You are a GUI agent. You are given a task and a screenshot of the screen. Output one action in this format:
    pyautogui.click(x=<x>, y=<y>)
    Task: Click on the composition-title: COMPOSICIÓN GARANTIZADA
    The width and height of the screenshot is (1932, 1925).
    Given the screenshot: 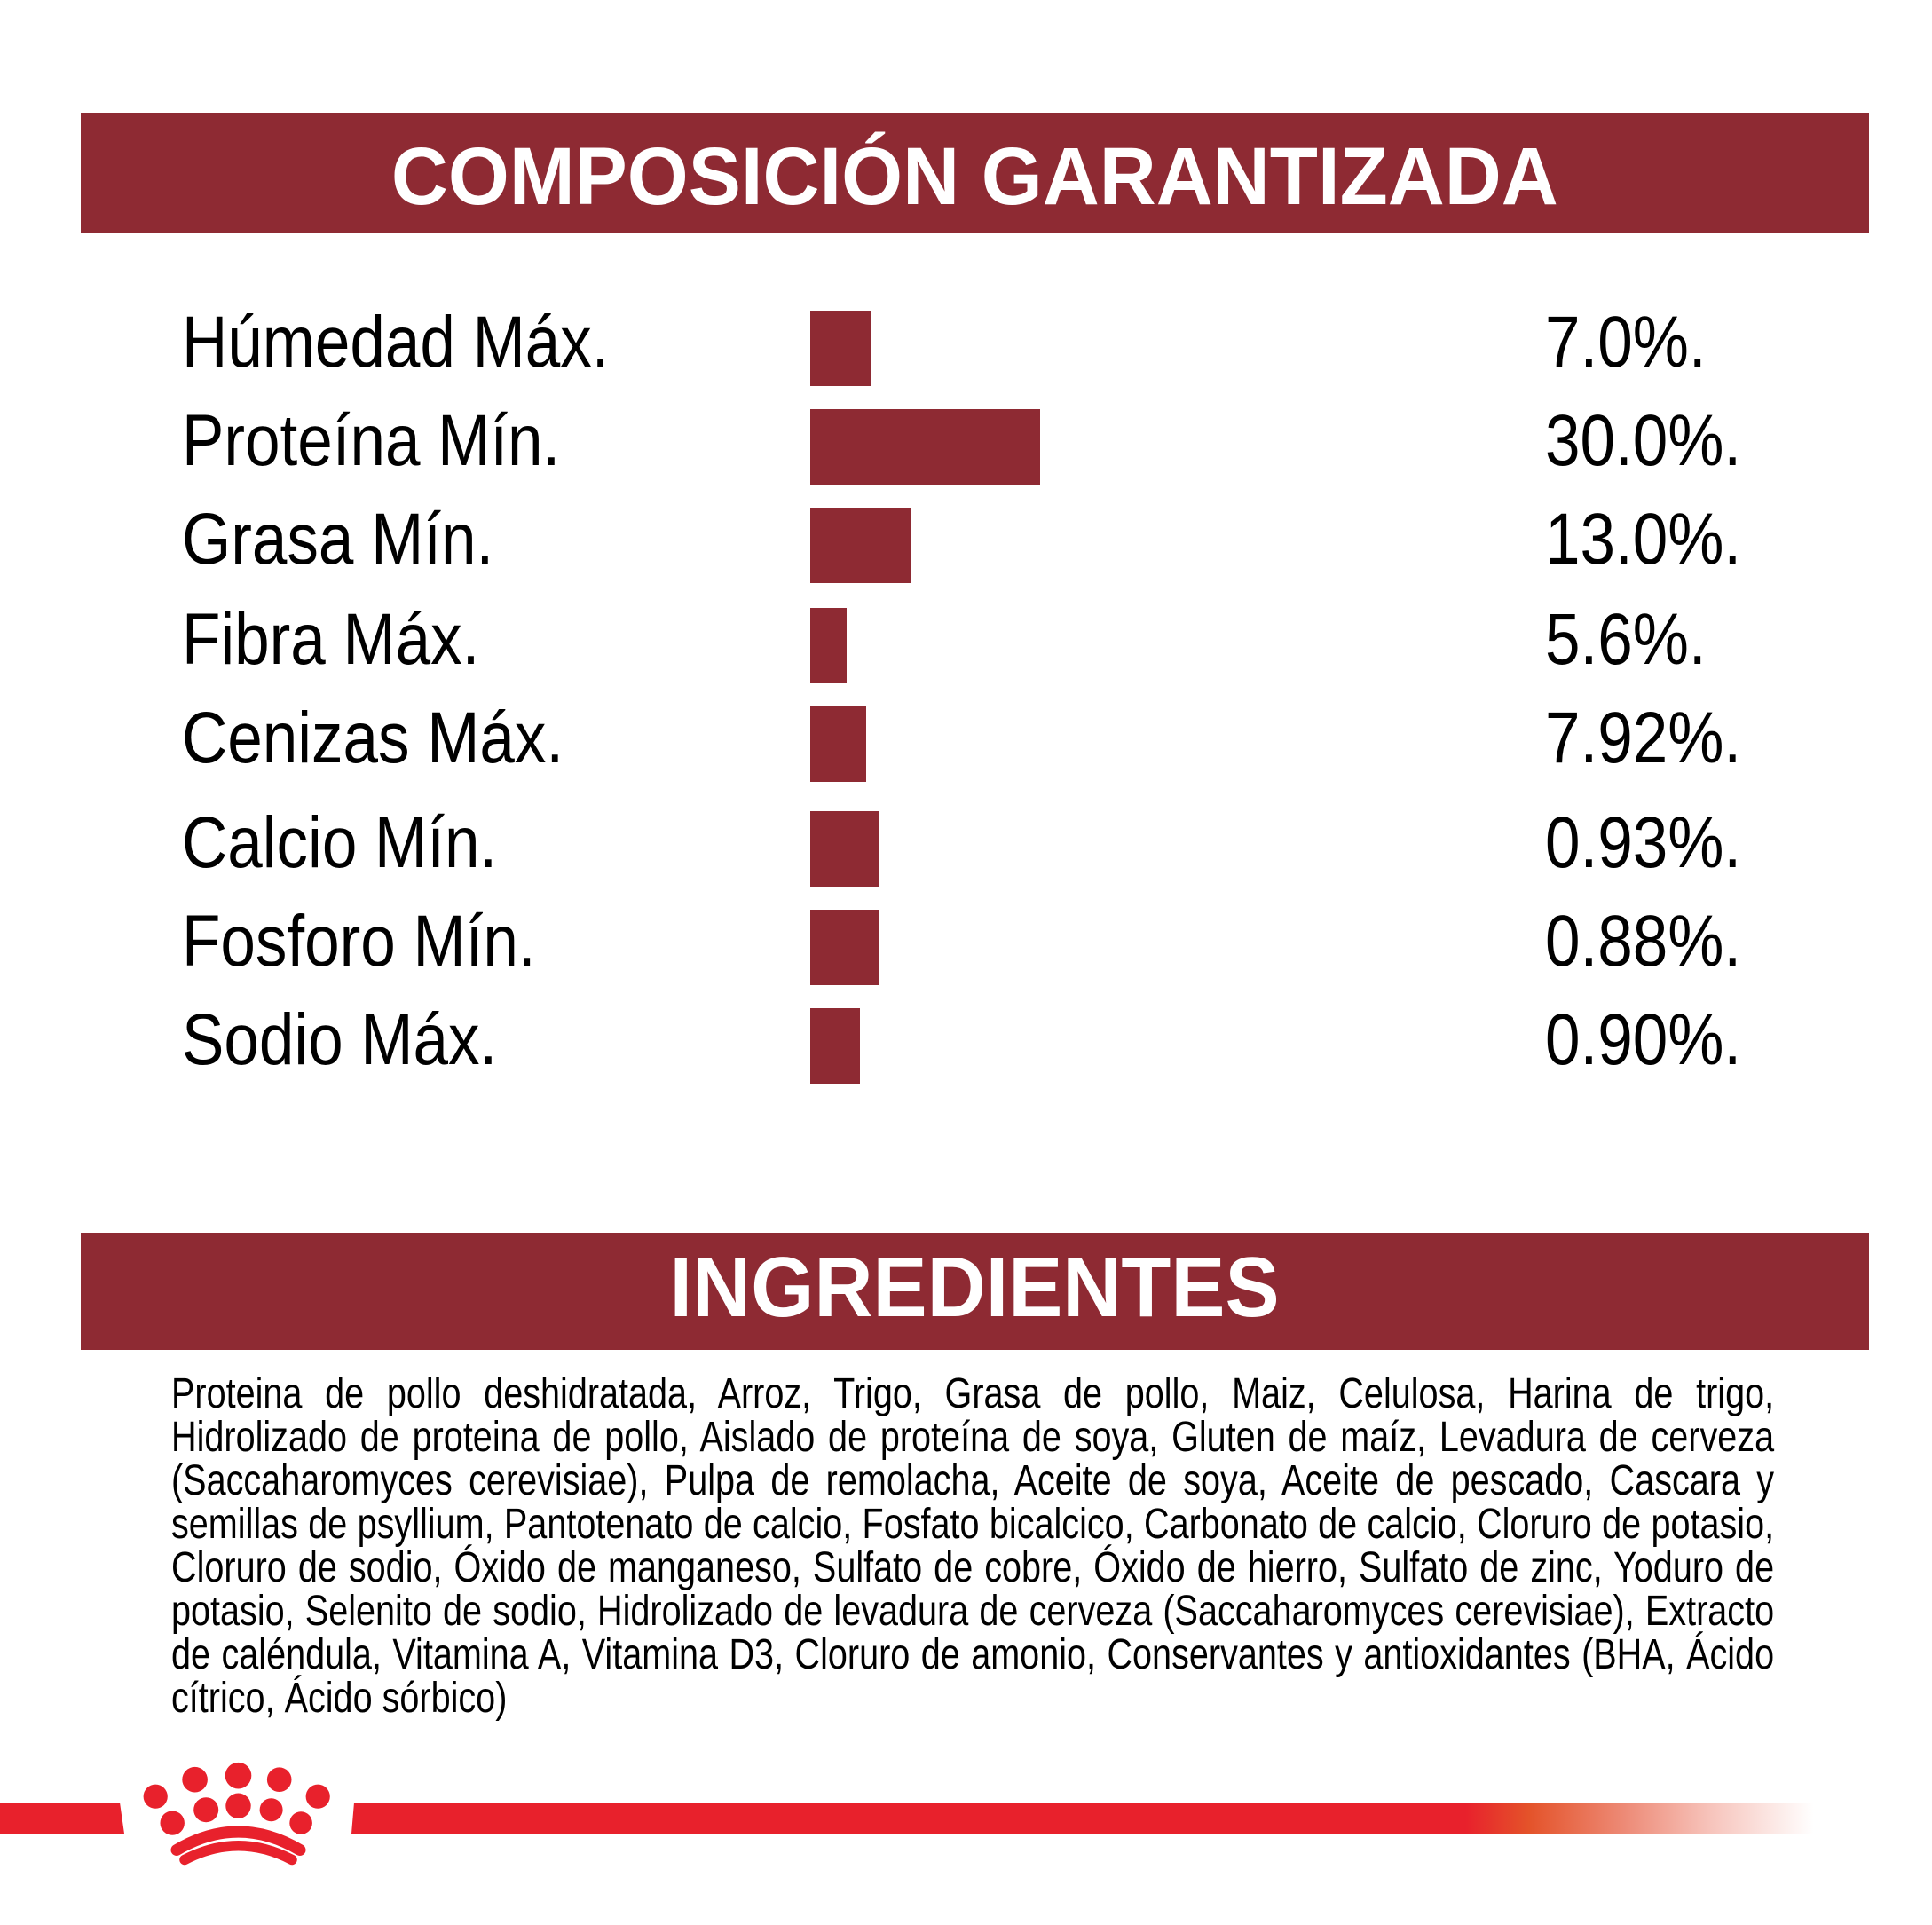 What is the action you would take?
    pyautogui.click(x=974, y=176)
    